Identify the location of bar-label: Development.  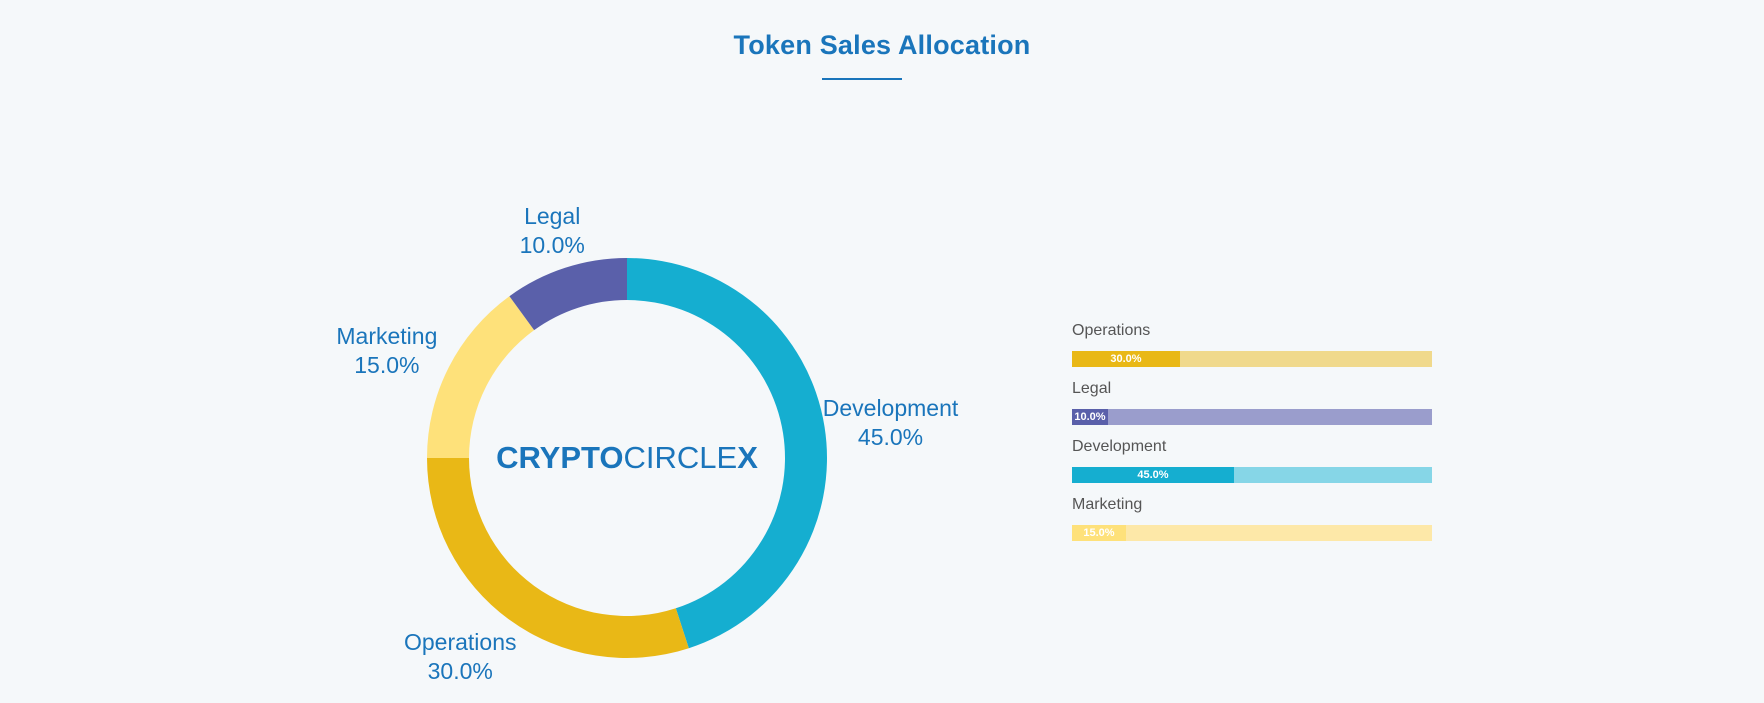
(1119, 446).